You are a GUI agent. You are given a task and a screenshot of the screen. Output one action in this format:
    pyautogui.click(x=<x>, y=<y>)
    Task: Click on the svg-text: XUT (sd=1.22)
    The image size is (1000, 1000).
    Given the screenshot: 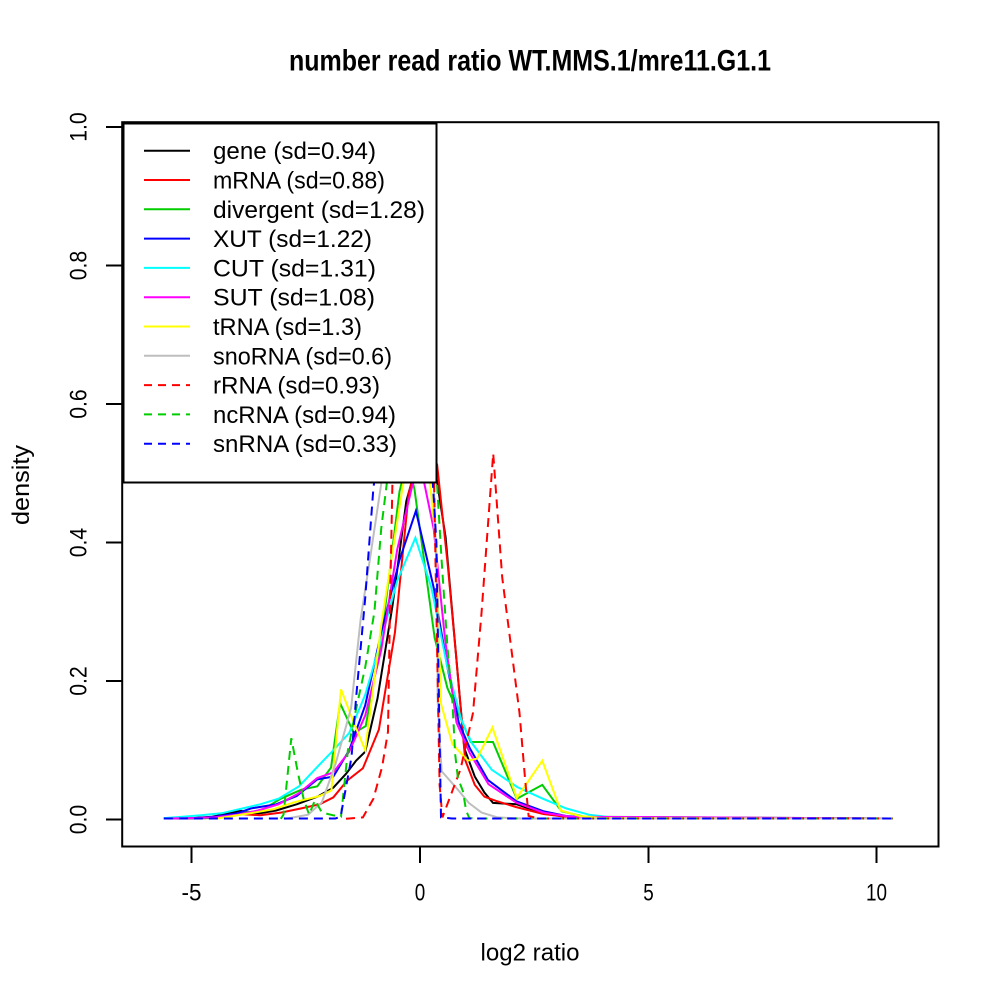 What is the action you would take?
    pyautogui.click(x=292, y=239)
    